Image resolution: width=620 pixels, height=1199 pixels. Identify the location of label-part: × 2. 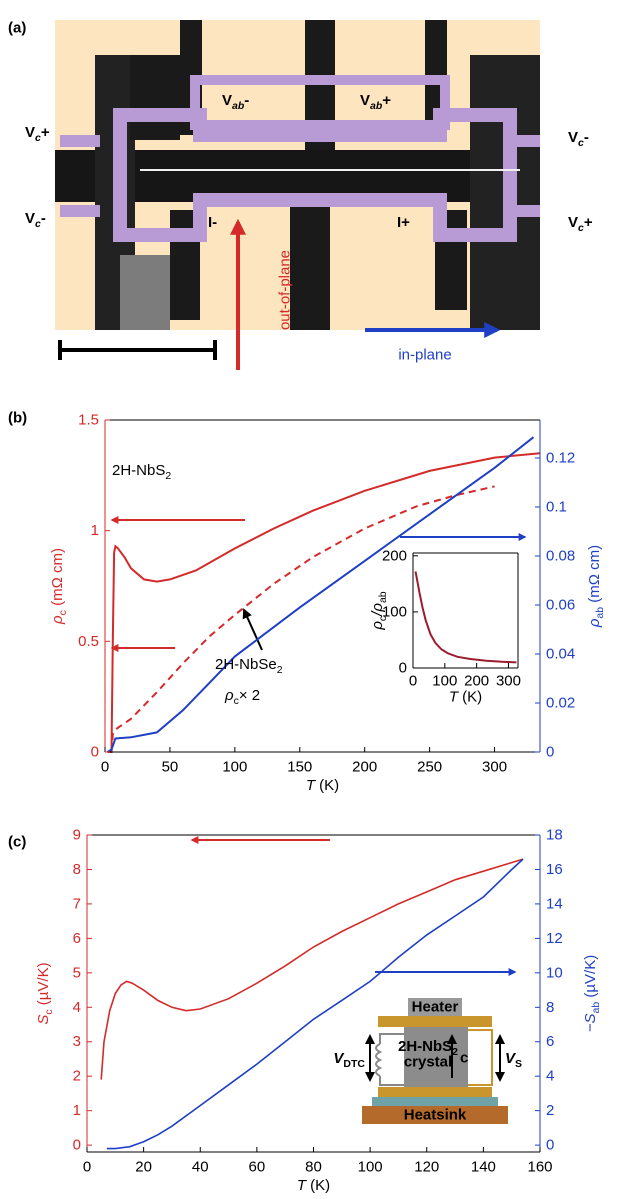
(249, 695).